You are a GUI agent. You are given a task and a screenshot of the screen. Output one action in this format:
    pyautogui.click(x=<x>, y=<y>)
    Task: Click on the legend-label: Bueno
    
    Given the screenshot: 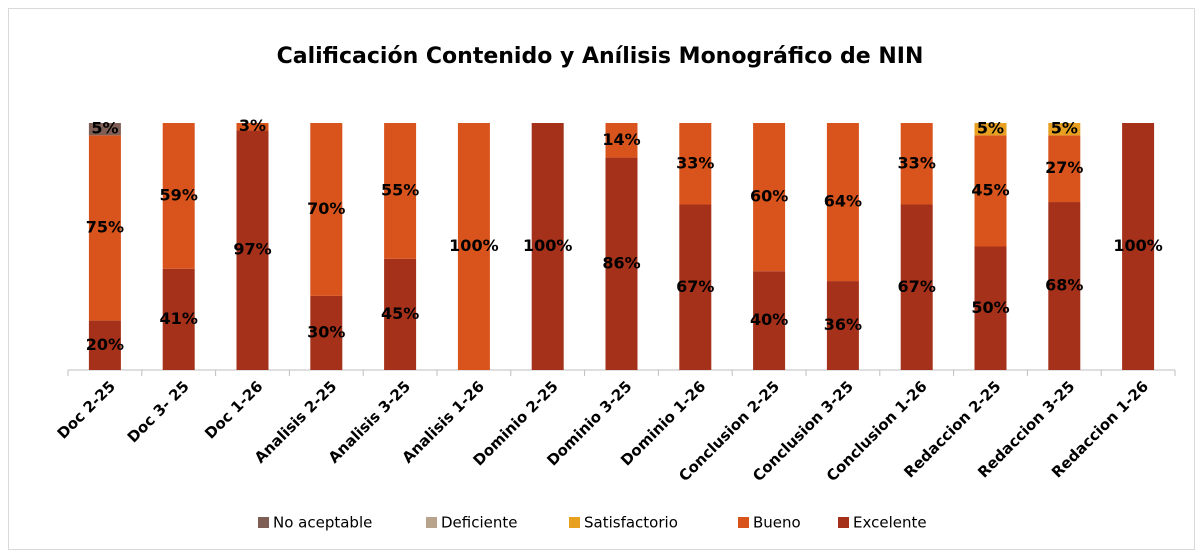 What is the action you would take?
    pyautogui.click(x=777, y=523)
    